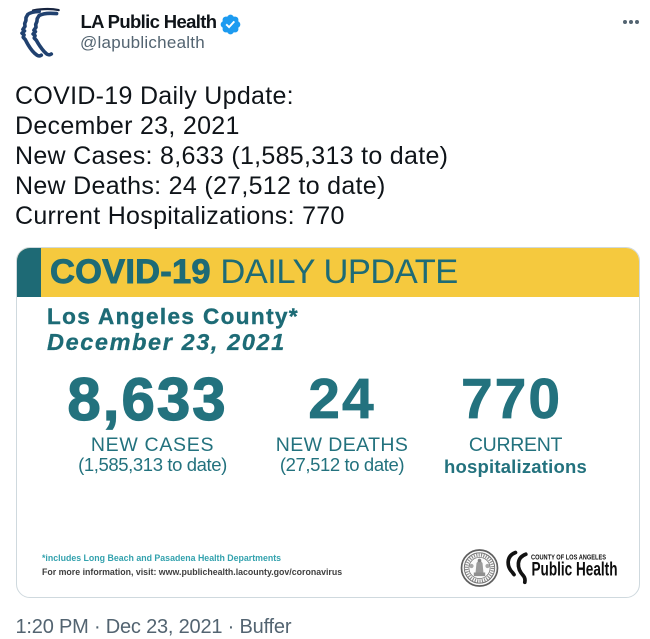 Image resolution: width=650 pixels, height=639 pixels. Describe the element at coordinates (568, 557) in the screenshot. I see `svg-text: COUNTY OF LOS ANGELES` at that location.